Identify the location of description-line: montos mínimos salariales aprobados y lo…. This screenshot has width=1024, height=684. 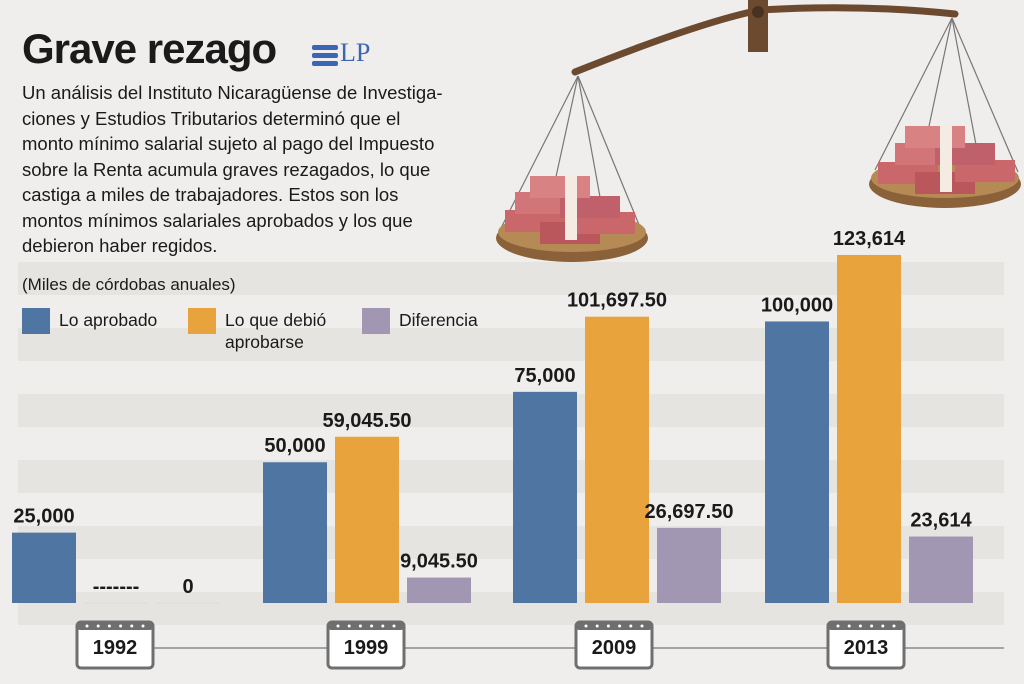
(217, 220).